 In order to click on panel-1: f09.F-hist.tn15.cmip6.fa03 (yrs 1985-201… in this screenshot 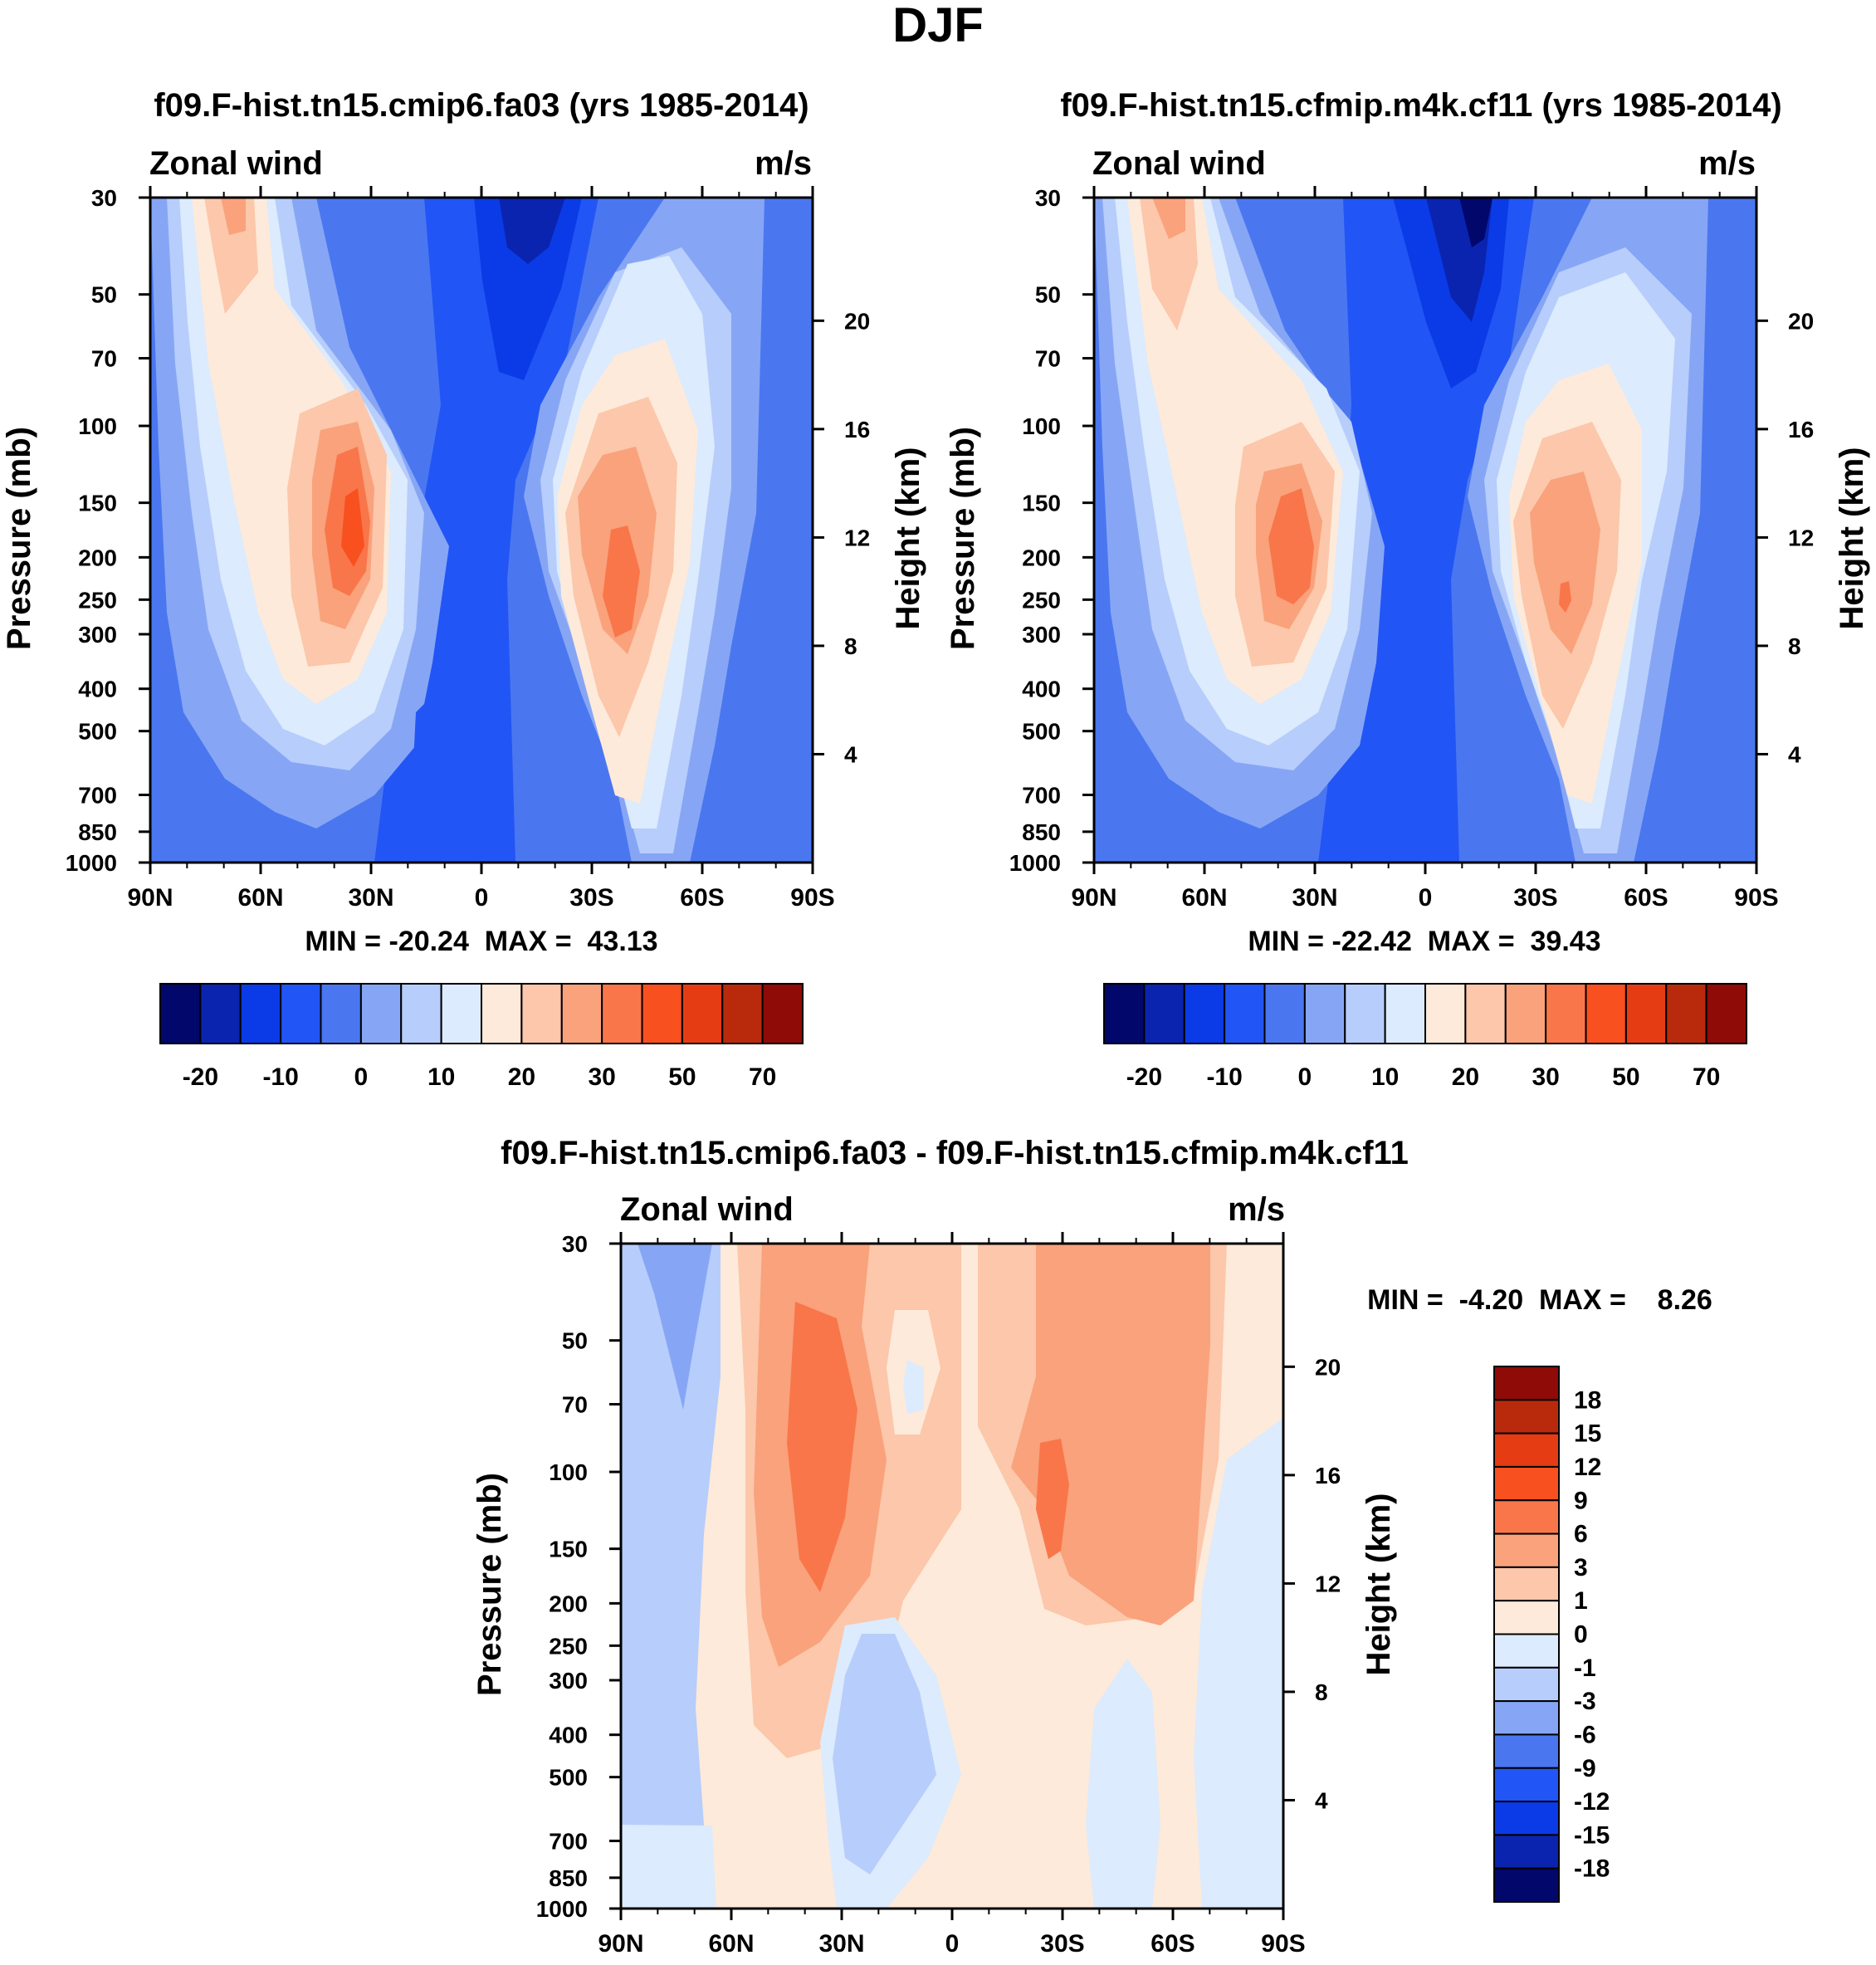, I will do `click(481, 475)`.